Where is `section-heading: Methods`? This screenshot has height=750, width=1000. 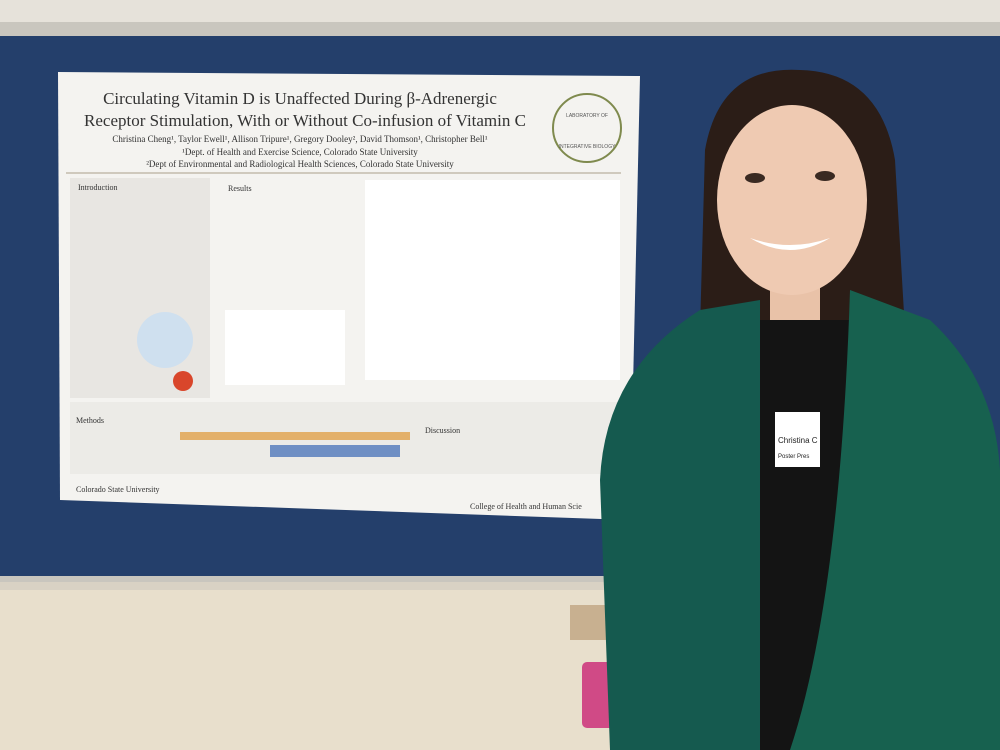 section-heading: Methods is located at coordinates (90, 420).